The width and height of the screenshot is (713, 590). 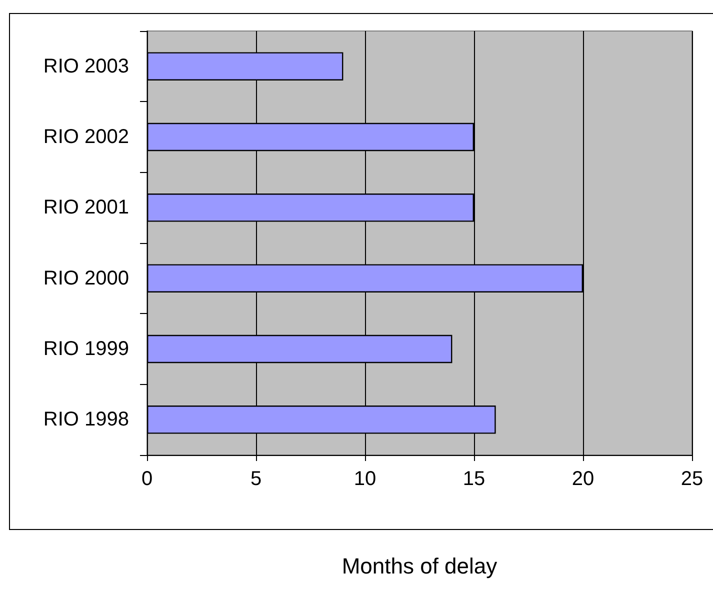 I want to click on x-tick-label: 10, so click(x=365, y=479).